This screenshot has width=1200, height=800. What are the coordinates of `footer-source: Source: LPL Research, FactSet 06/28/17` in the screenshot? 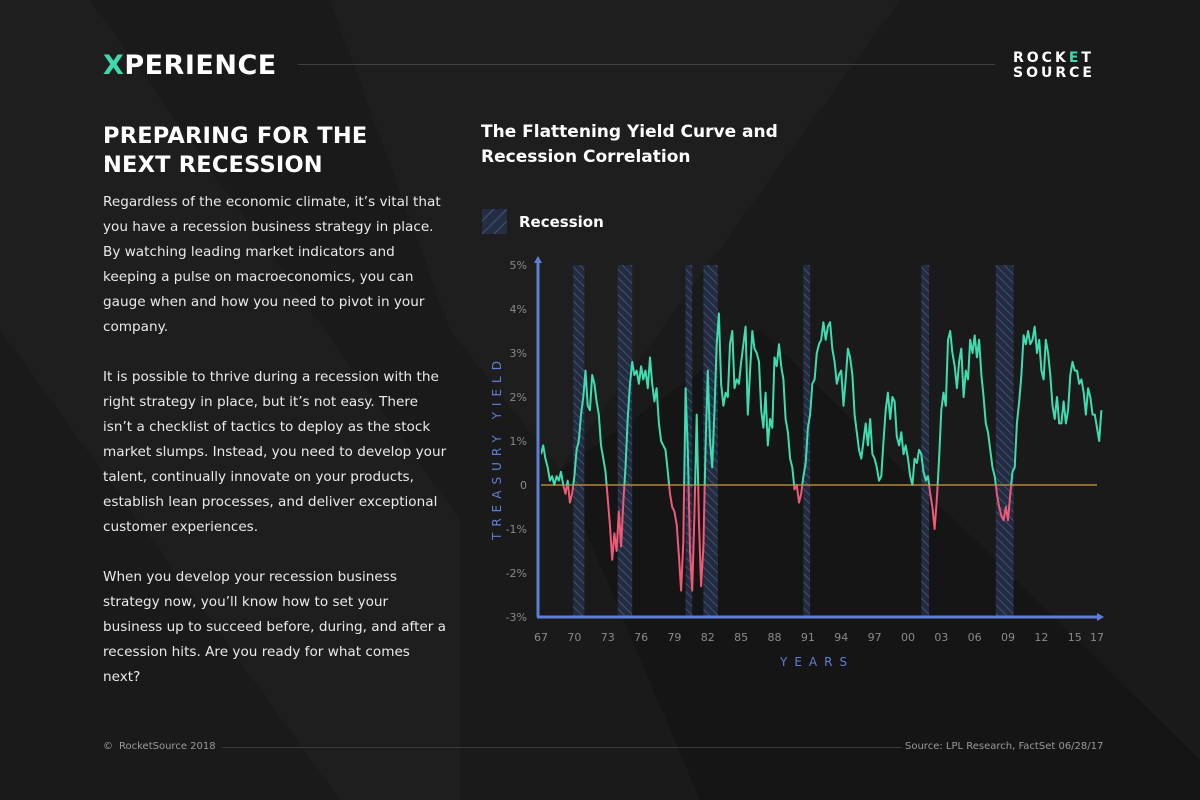 It's located at (1004, 746).